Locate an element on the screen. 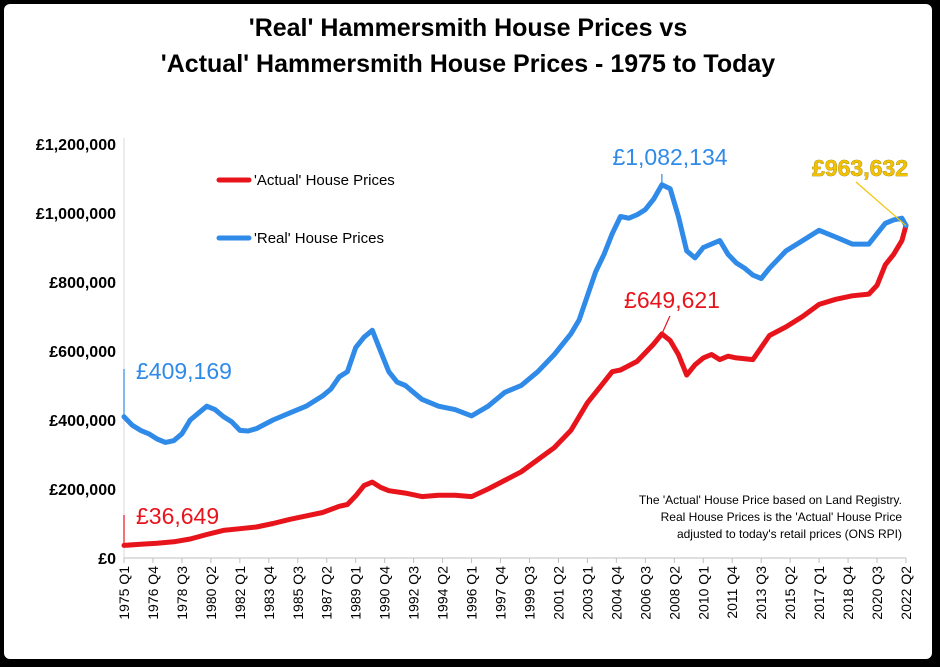 This screenshot has width=940, height=667. callout-real-peak: £1,082,134 is located at coordinates (669, 157).